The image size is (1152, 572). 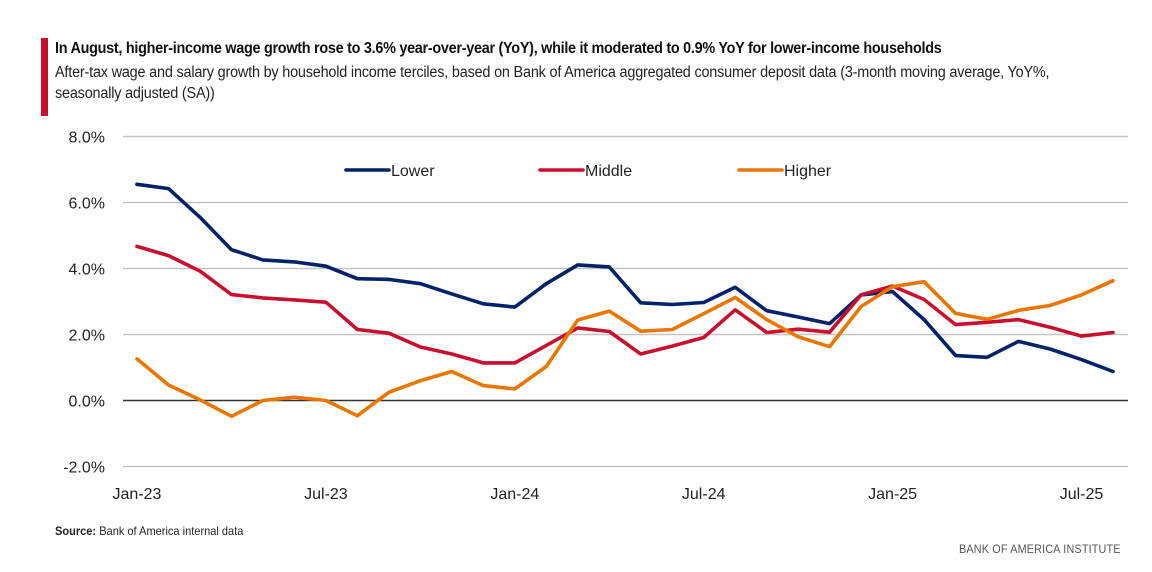 I want to click on y-tick-label: 6.0%, so click(x=87, y=204).